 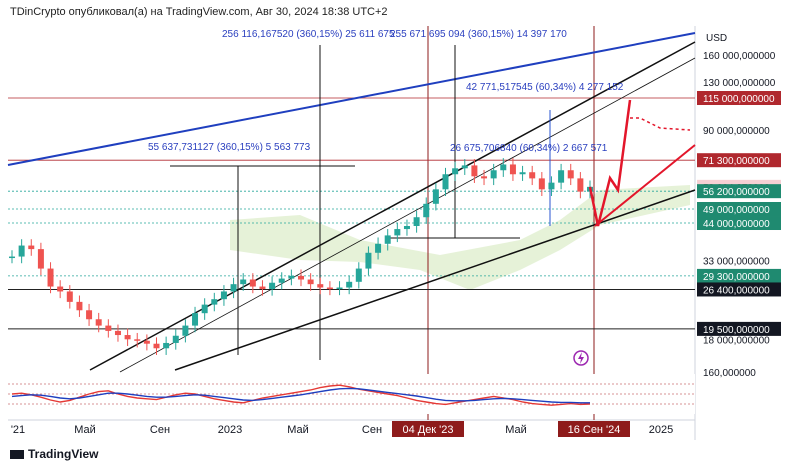 I want to click on price-axis-label: 56 200,000000, so click(x=736, y=192).